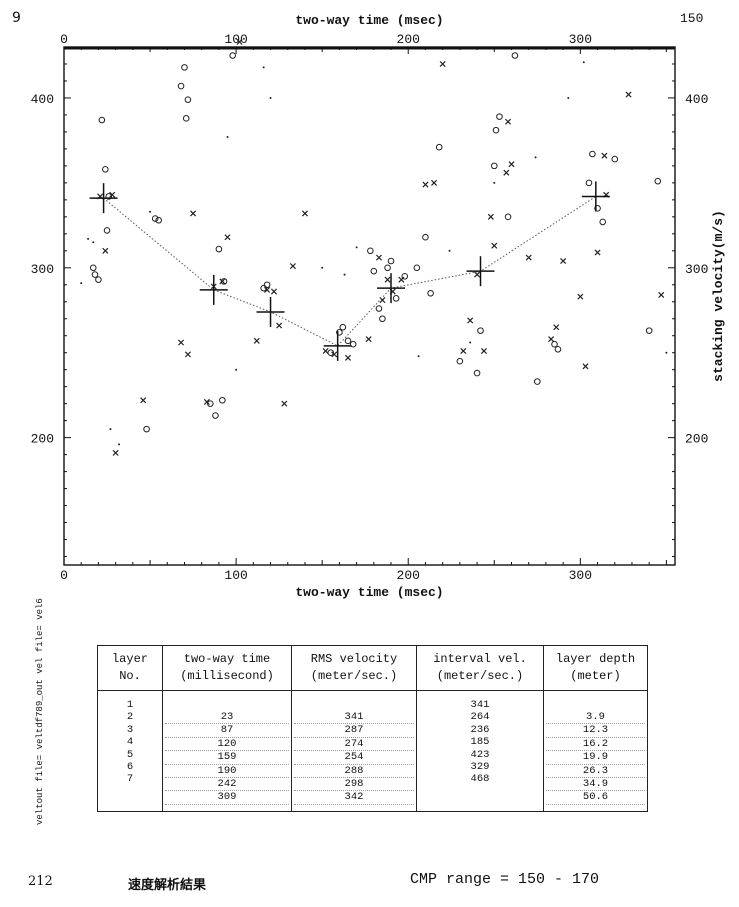  I want to click on interval-cell: 185, so click(480, 742).